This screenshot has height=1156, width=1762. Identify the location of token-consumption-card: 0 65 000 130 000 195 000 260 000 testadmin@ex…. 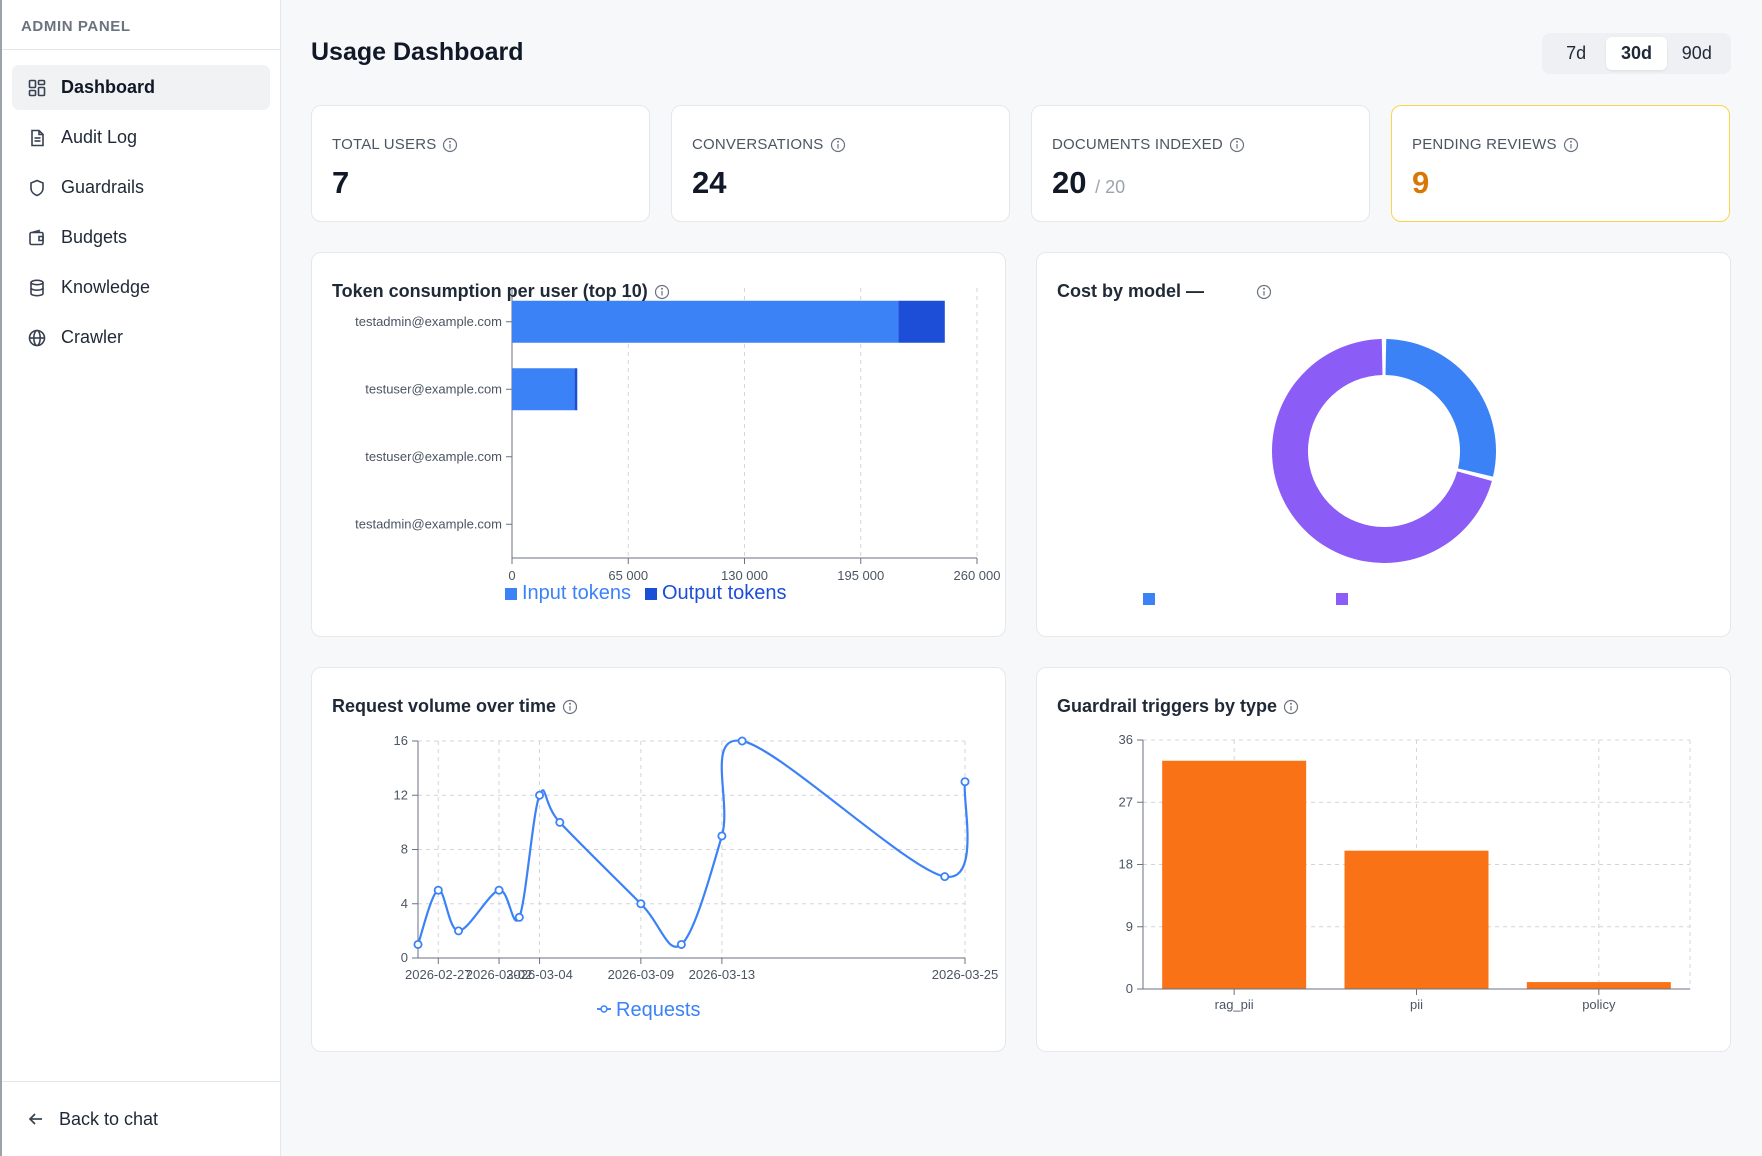
(658, 444).